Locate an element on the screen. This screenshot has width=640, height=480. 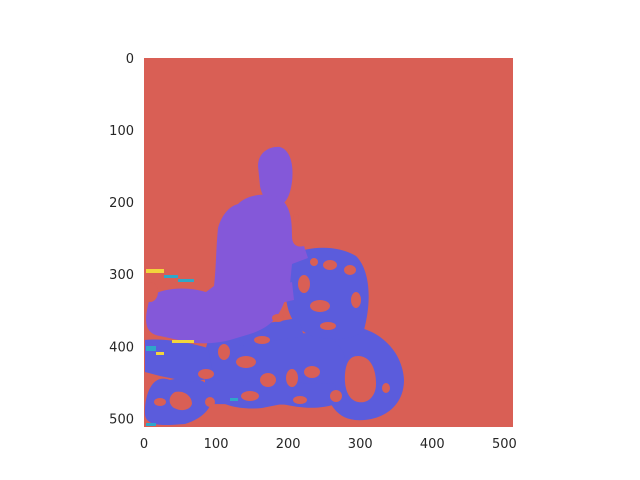
x-tick-label: 400 is located at coordinates (432, 444).